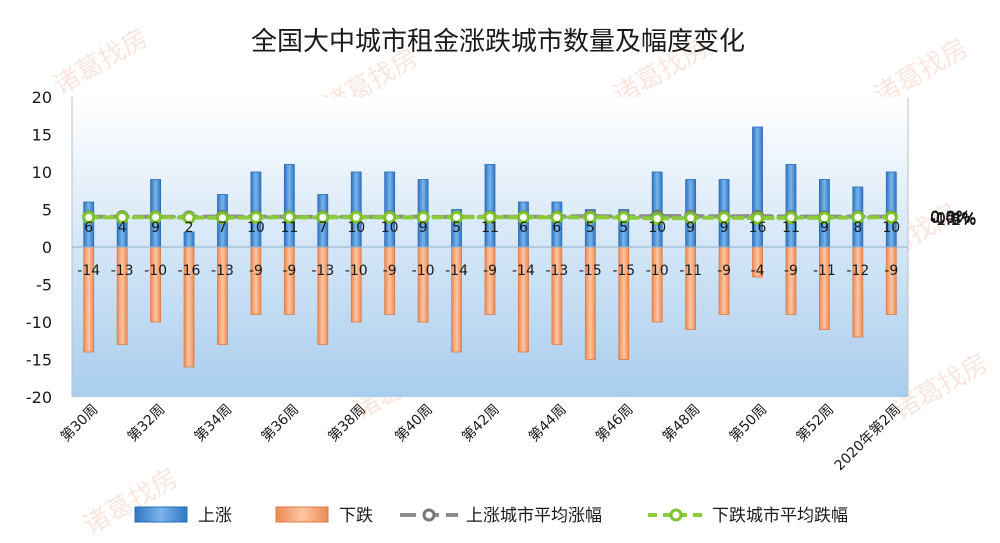 Image resolution: width=1000 pixels, height=543 pixels. I want to click on x-tick-label: 第32周, so click(146, 423).